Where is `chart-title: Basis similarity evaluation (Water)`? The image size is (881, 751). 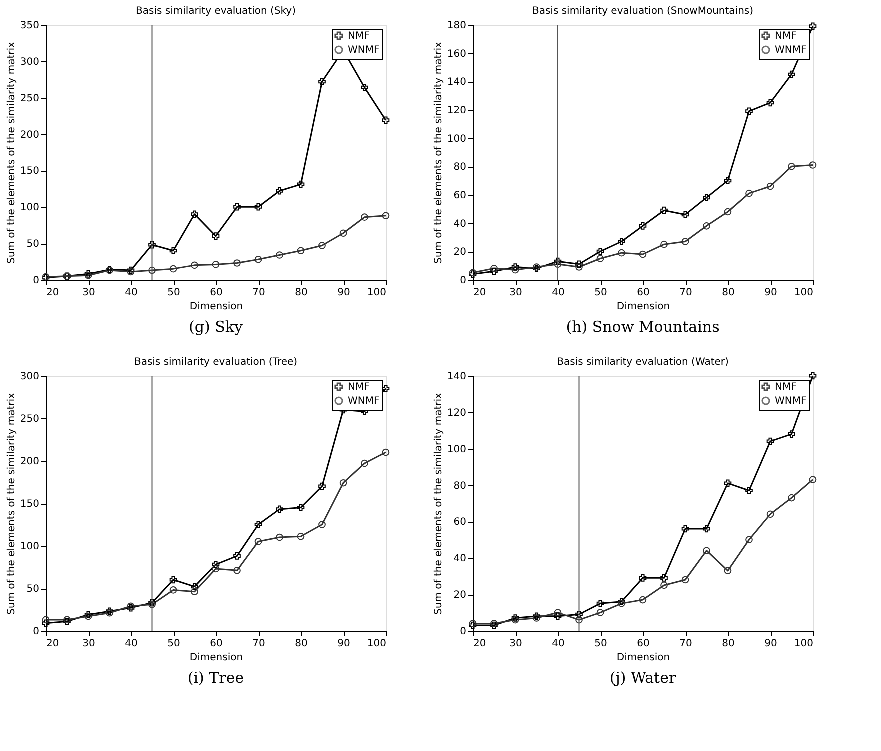 chart-title: Basis similarity evaluation (Water) is located at coordinates (643, 362).